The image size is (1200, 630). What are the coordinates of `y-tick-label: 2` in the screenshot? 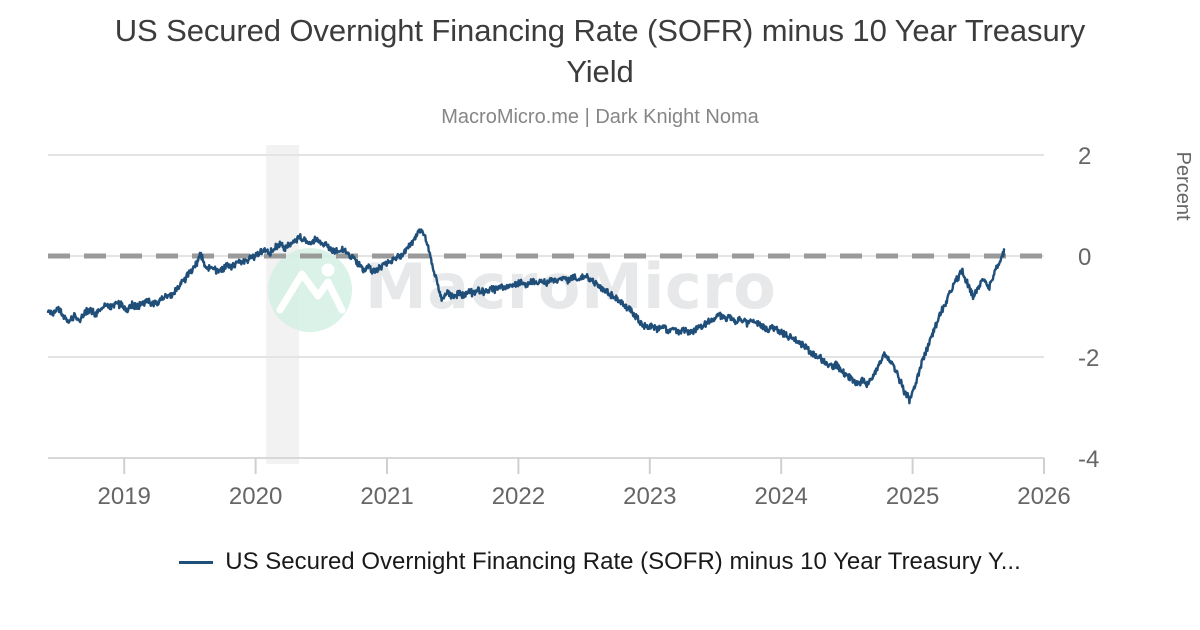 It's located at (1084, 156).